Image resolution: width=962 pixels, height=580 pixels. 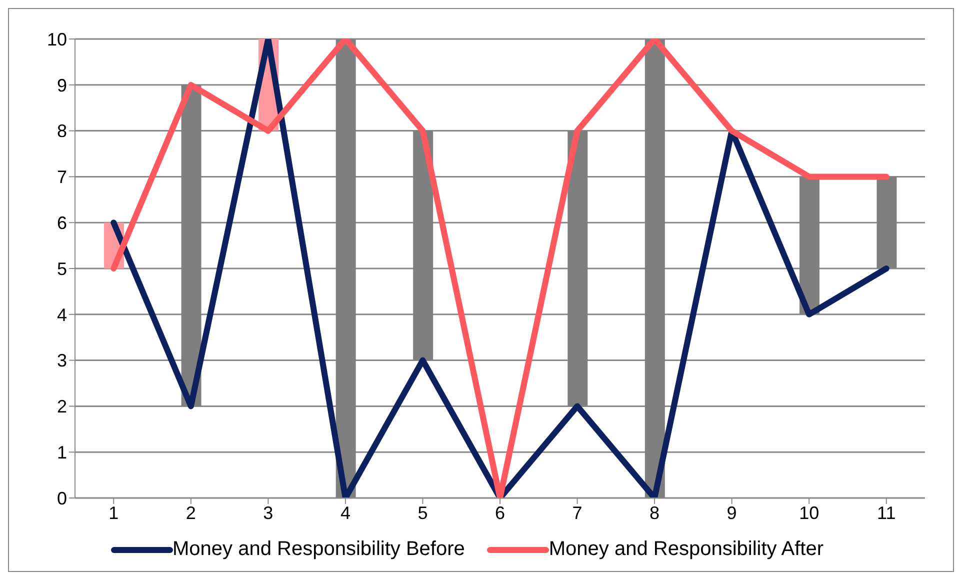 I want to click on x-tick-label: 4, so click(x=345, y=512).